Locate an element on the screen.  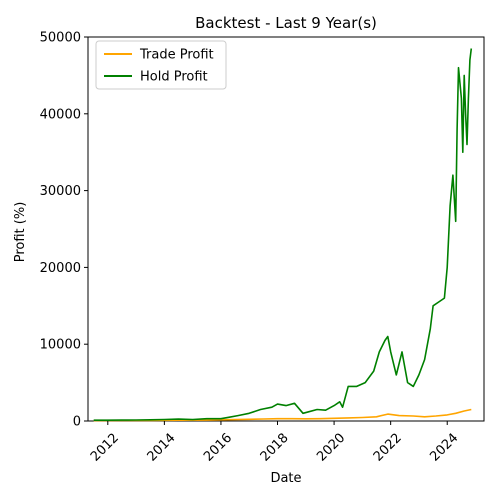
y-tick-label: 10000 is located at coordinates (60, 345).